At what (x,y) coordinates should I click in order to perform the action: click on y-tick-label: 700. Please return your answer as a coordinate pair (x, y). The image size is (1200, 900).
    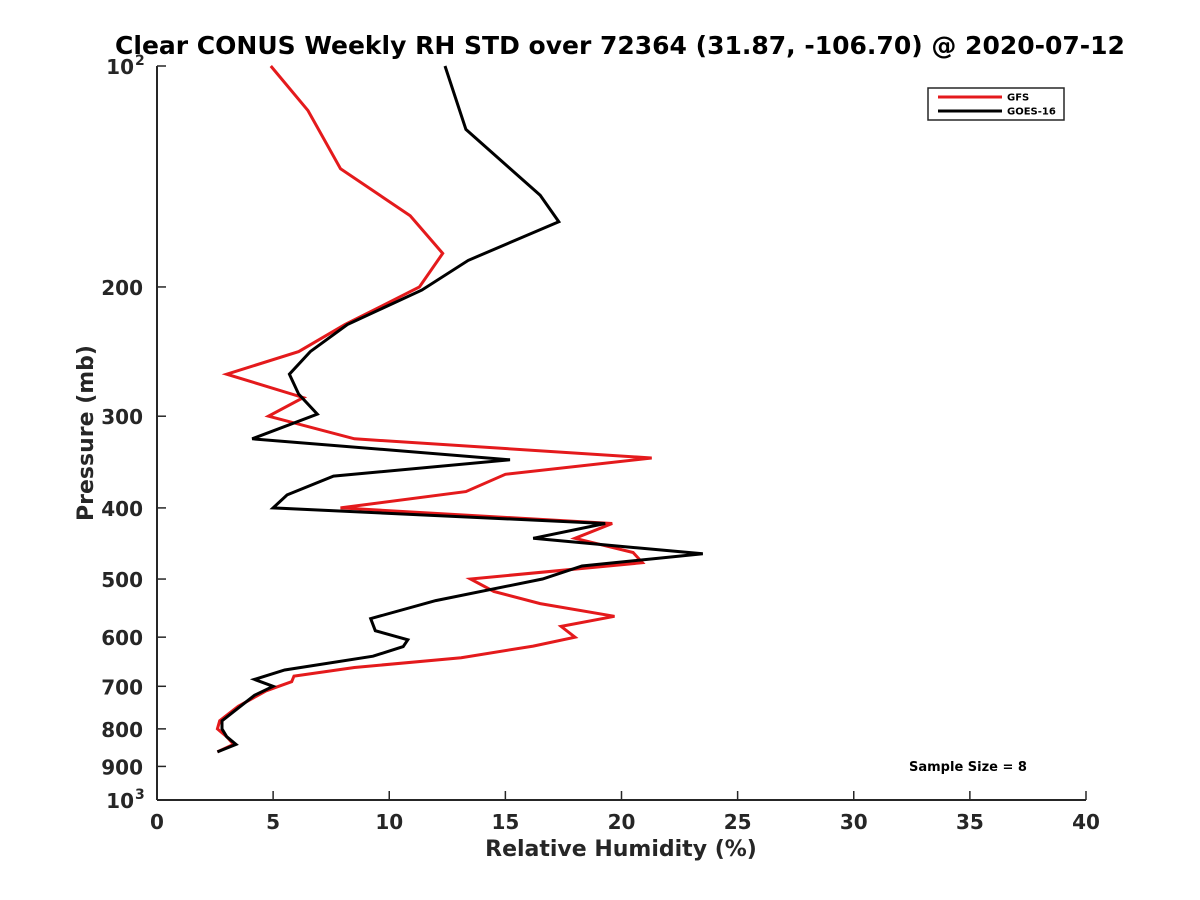
    Looking at the image, I should click on (122, 687).